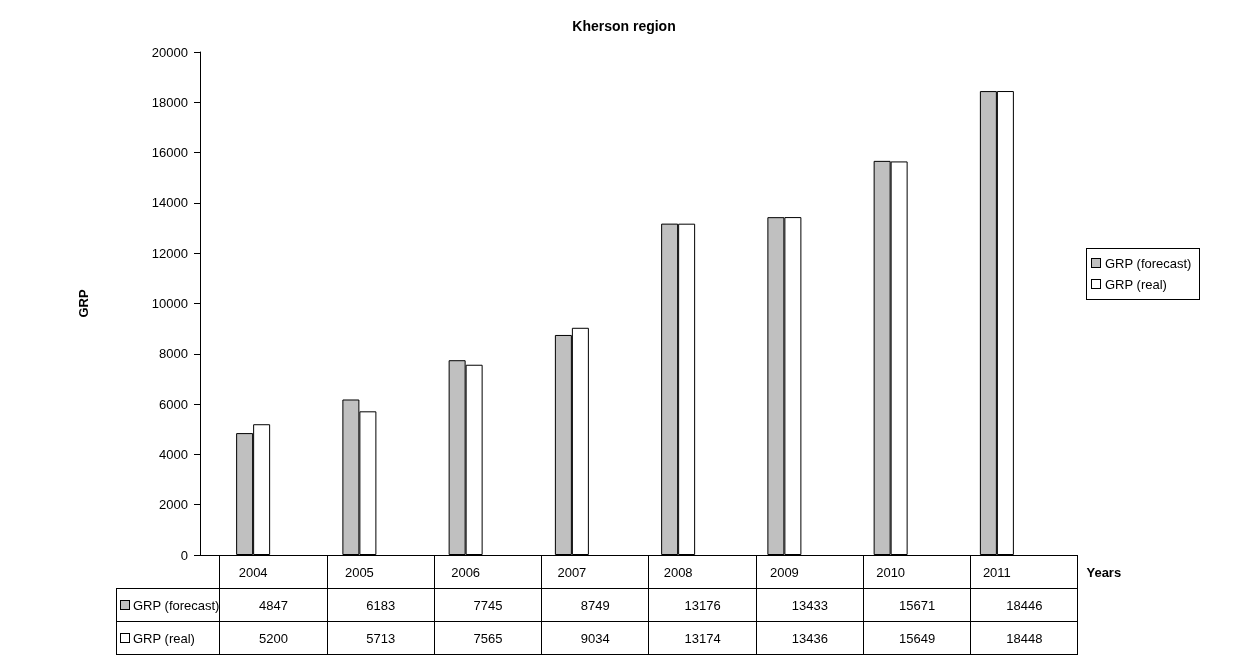 Image resolution: width=1248 pixels, height=664 pixels. What do you see at coordinates (702, 605) in the screenshot?
I see `data-label: 13176` at bounding box center [702, 605].